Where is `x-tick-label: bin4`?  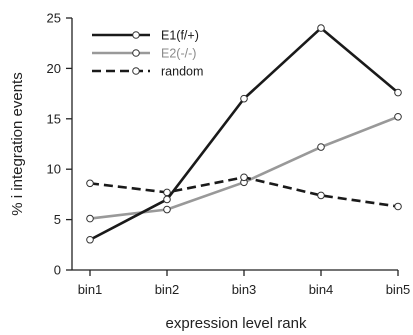
x-tick-label: bin4 is located at coordinates (321, 289).